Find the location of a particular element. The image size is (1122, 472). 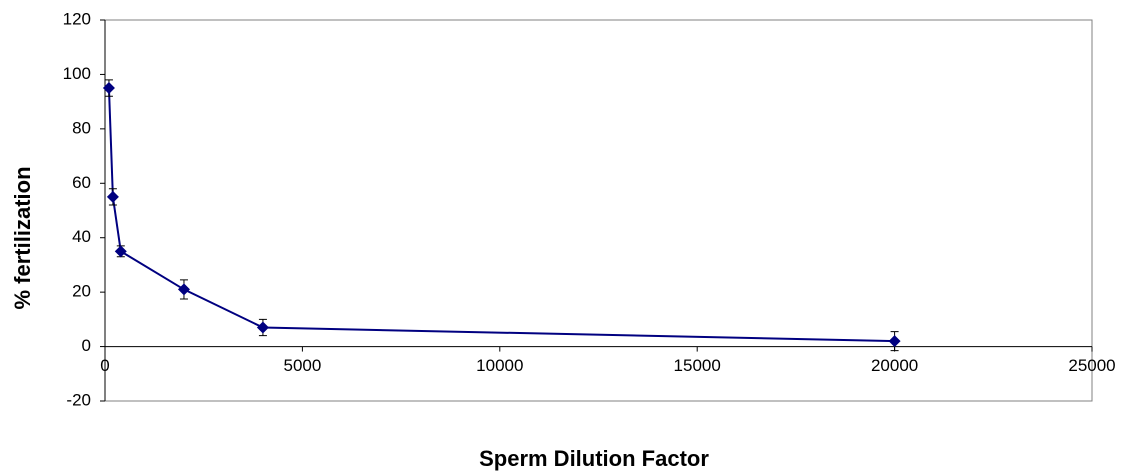

x-tick-label: 20000 is located at coordinates (894, 365).